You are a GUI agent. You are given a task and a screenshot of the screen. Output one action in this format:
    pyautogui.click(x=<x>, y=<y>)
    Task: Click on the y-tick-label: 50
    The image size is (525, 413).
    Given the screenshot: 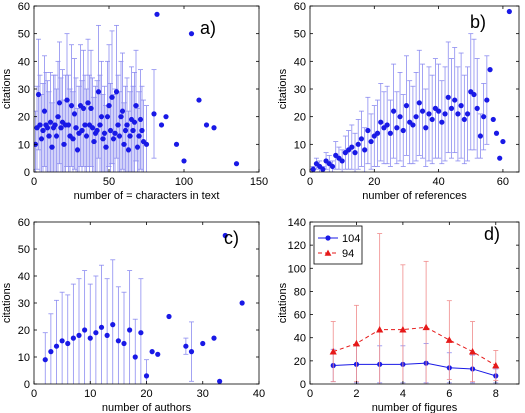 What is the action you would take?
    pyautogui.click(x=24, y=35)
    